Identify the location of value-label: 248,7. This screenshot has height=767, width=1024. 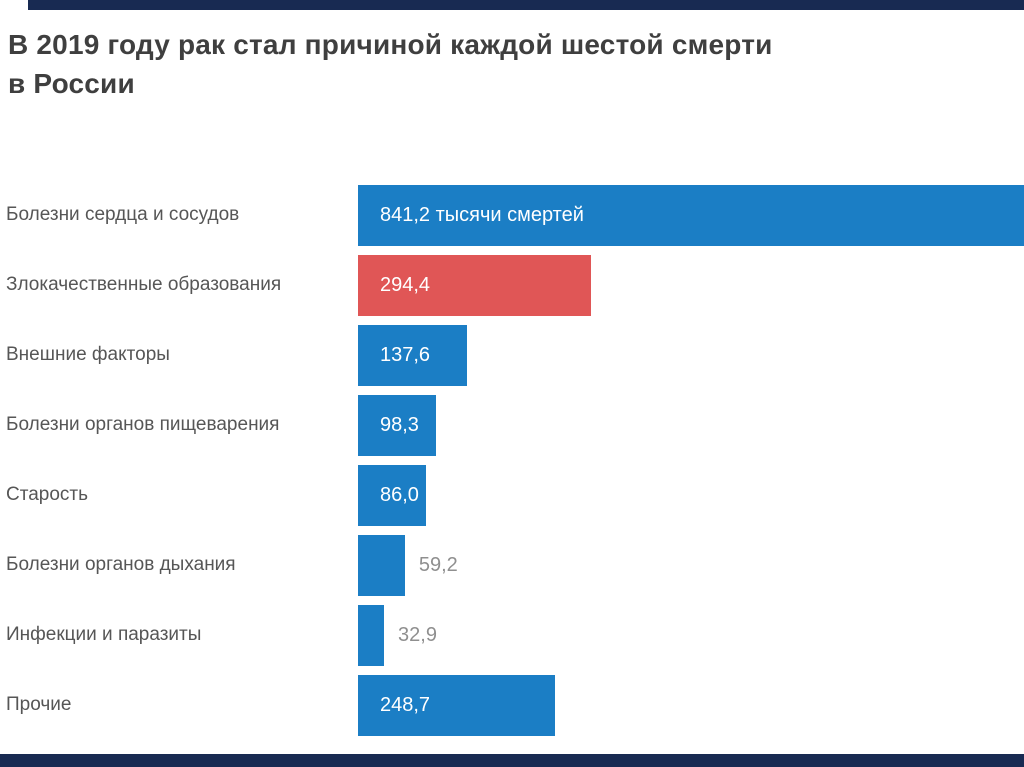
(405, 704).